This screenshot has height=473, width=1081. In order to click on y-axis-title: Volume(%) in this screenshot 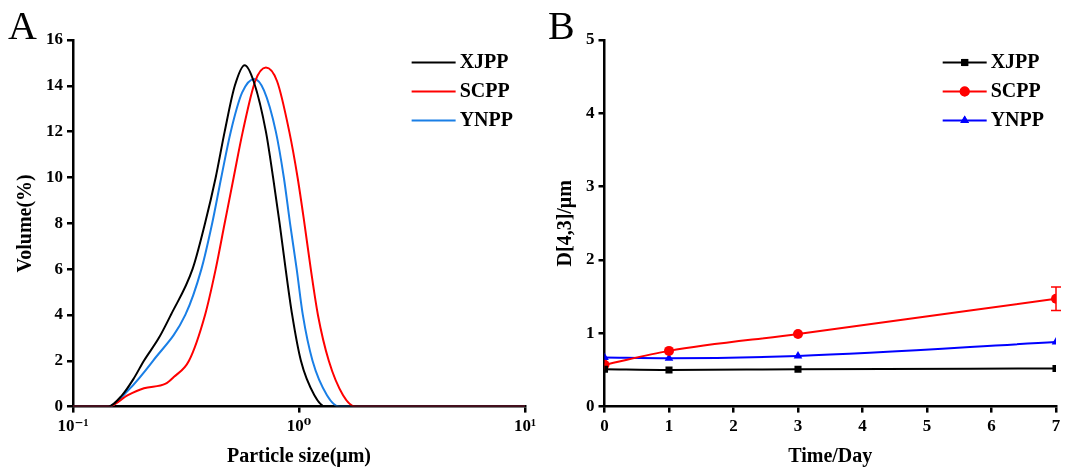, I will do `click(25, 223)`.